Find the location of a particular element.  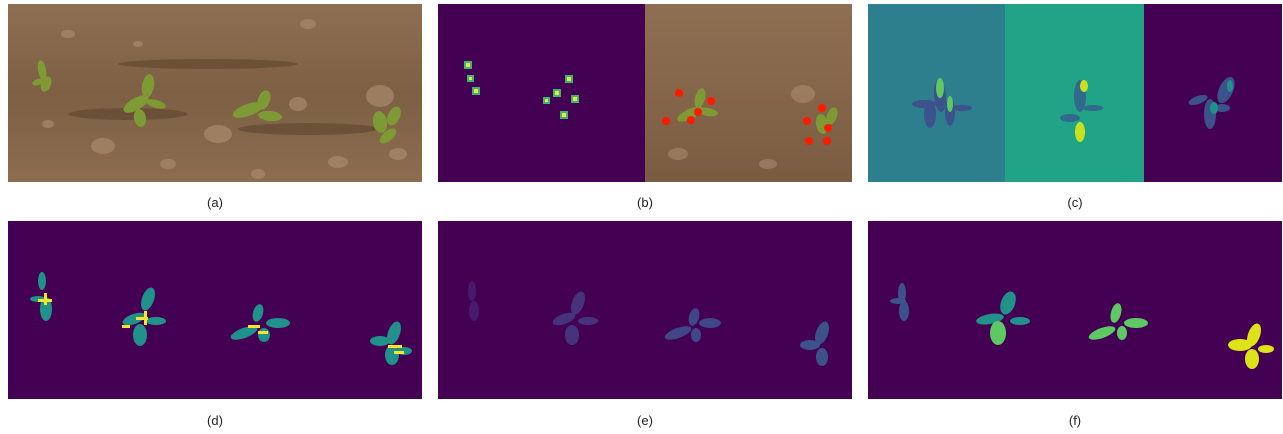

caption-c: (c) is located at coordinates (1075, 202).